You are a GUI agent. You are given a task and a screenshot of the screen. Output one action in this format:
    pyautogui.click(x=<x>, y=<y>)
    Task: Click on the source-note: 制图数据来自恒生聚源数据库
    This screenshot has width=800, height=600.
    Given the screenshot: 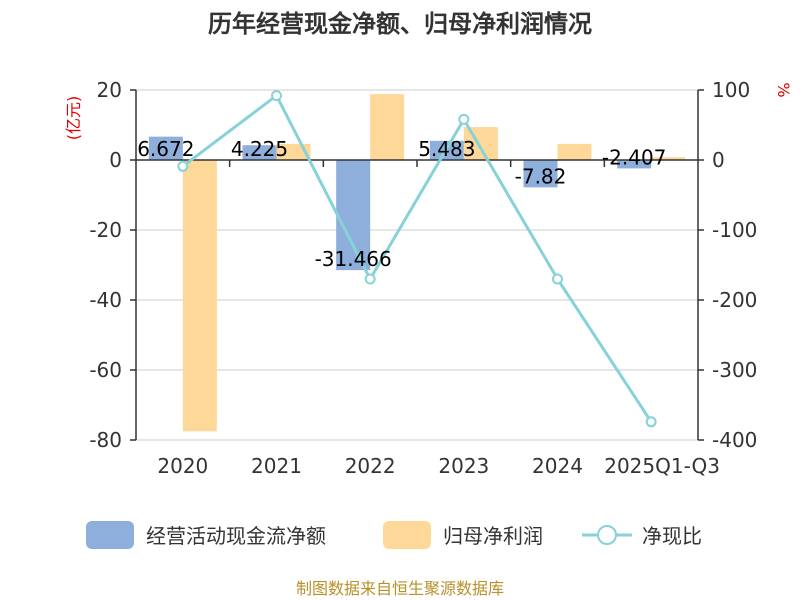 What is the action you would take?
    pyautogui.click(x=400, y=588)
    